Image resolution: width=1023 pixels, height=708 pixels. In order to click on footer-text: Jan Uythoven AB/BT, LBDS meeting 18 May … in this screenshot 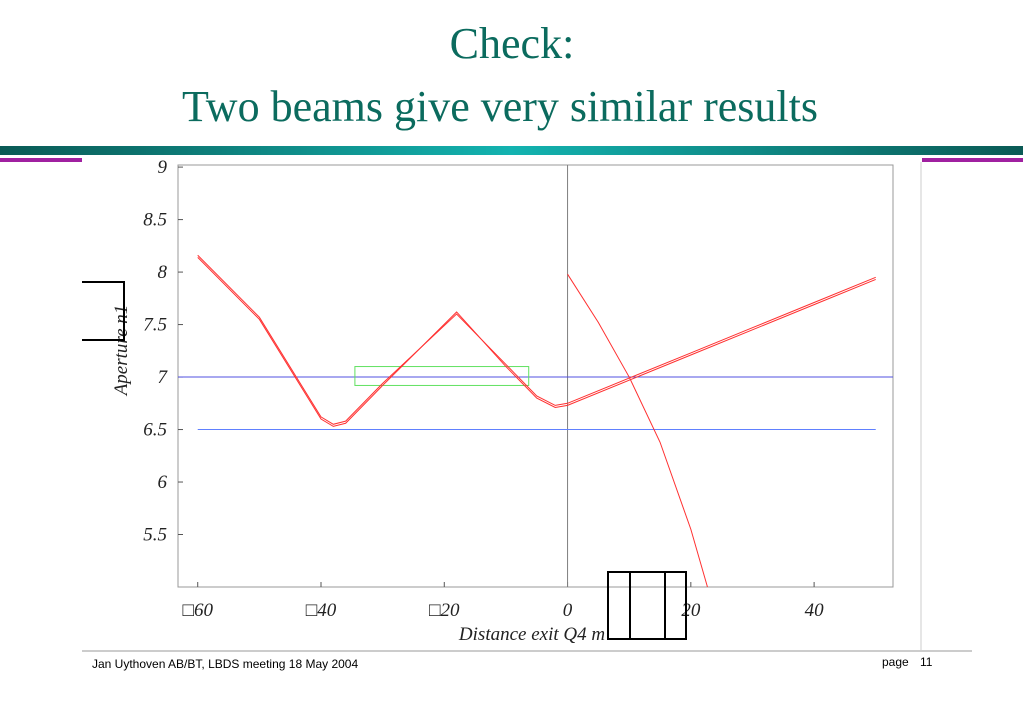, I will do `click(225, 664)`.